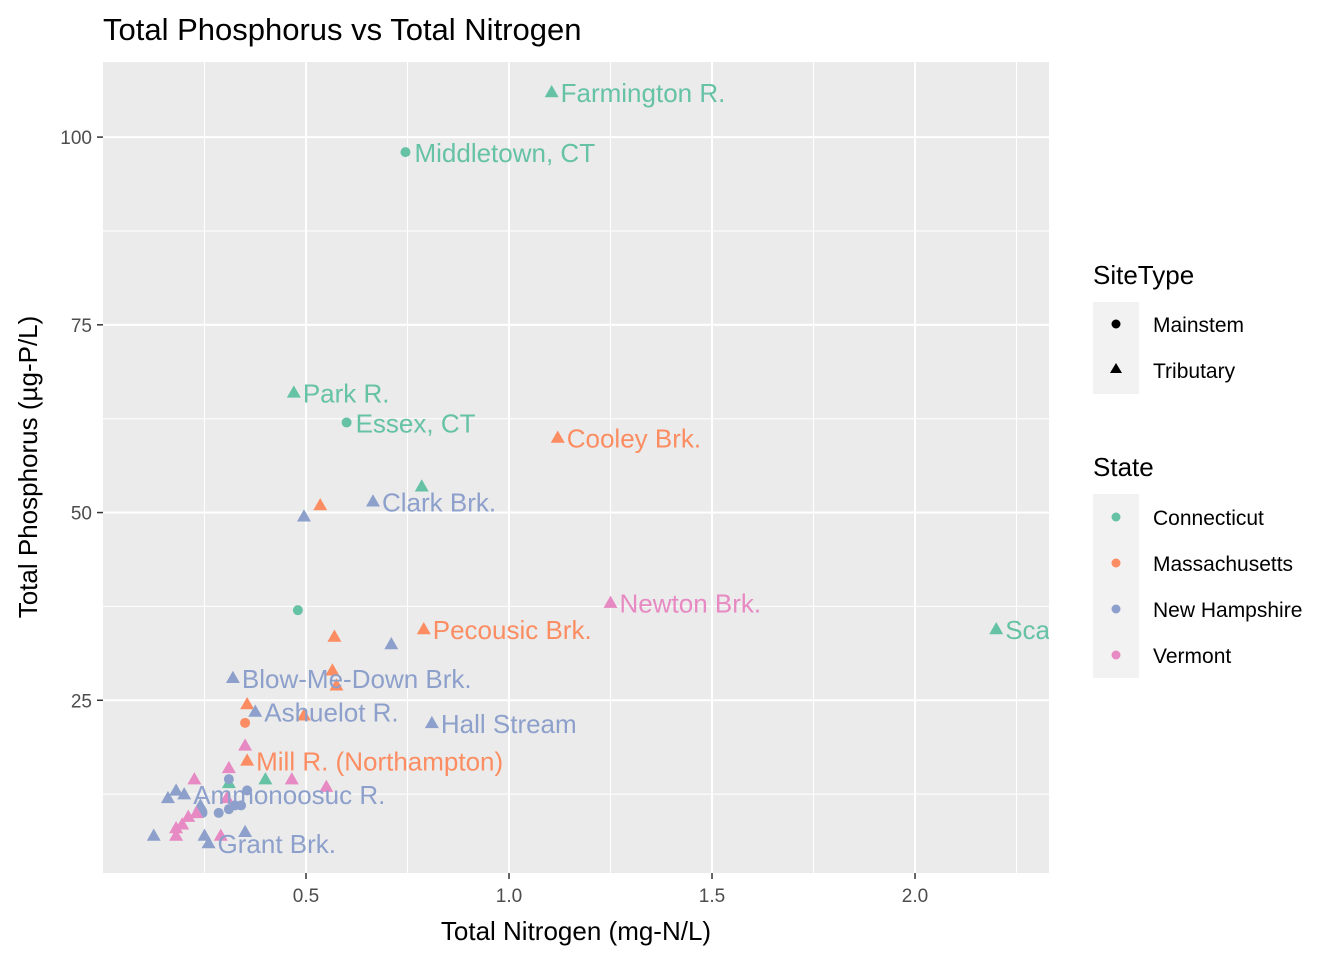 This screenshot has height=960, width=1344. I want to click on legend-state-title: State, so click(1123, 467).